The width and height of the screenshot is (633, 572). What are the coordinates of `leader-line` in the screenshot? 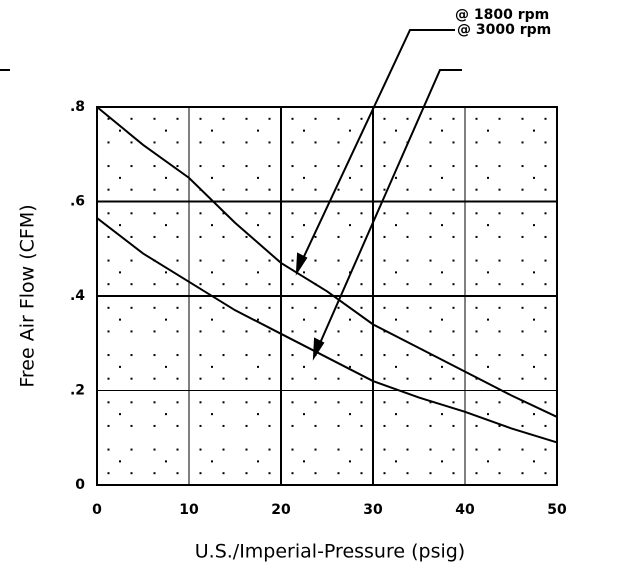 It's located at (389, 210).